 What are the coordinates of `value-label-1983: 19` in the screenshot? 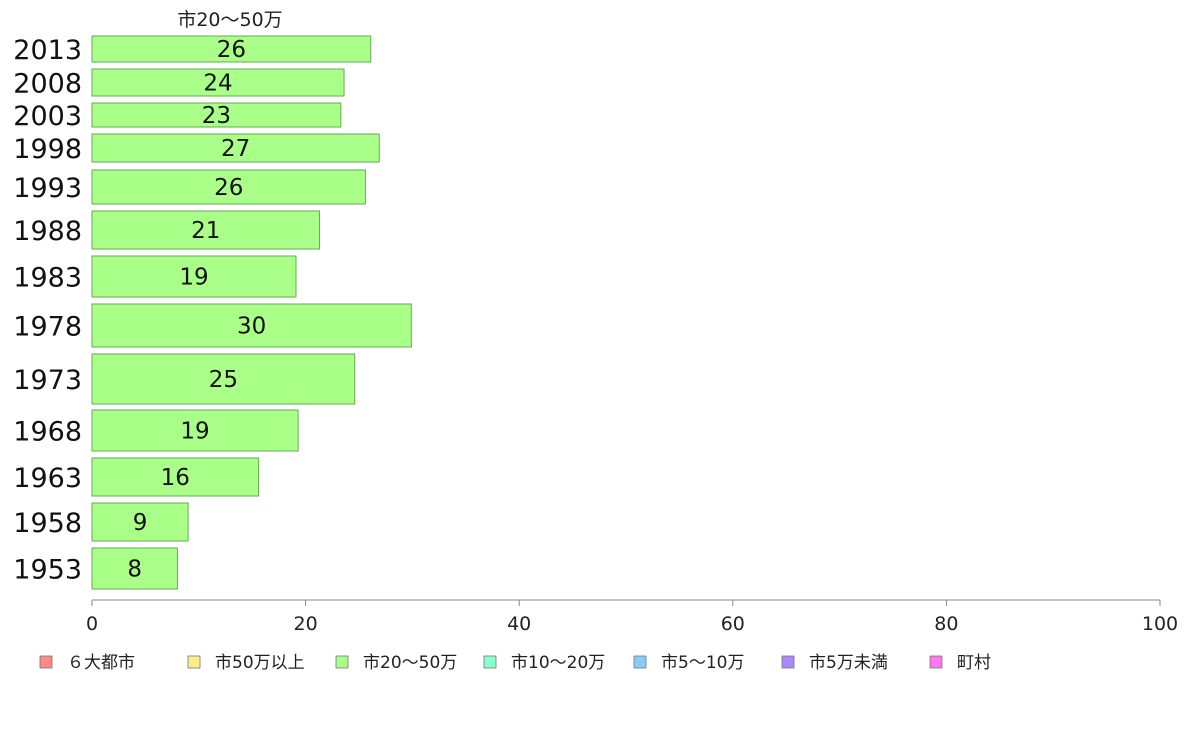 It's located at (193, 278).